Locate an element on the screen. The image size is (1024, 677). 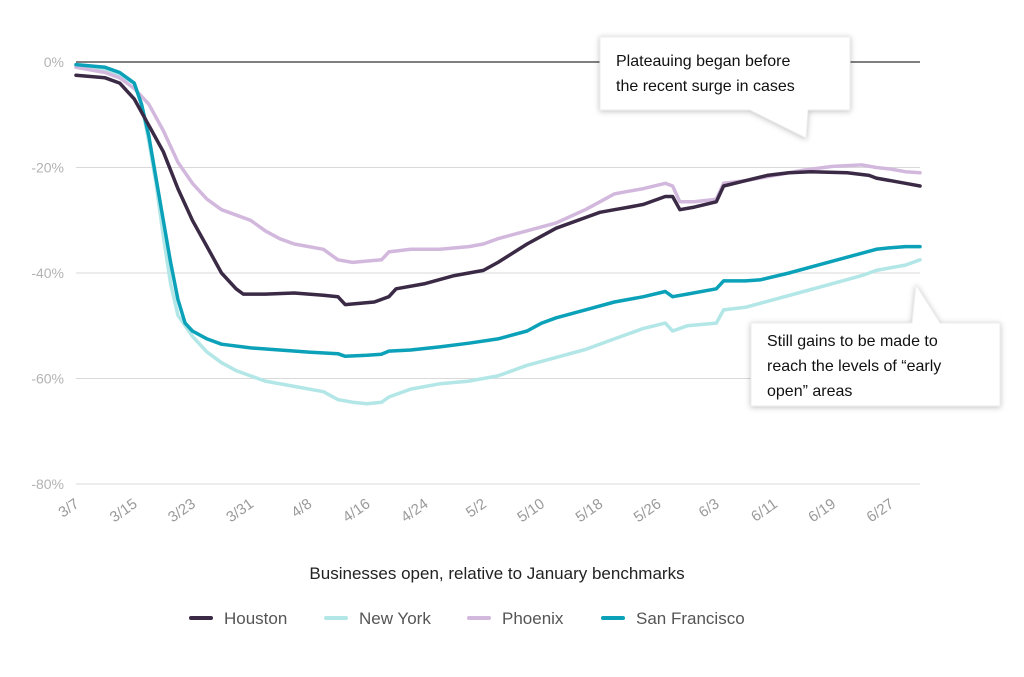
annotation-line: open” areas is located at coordinates (809, 391).